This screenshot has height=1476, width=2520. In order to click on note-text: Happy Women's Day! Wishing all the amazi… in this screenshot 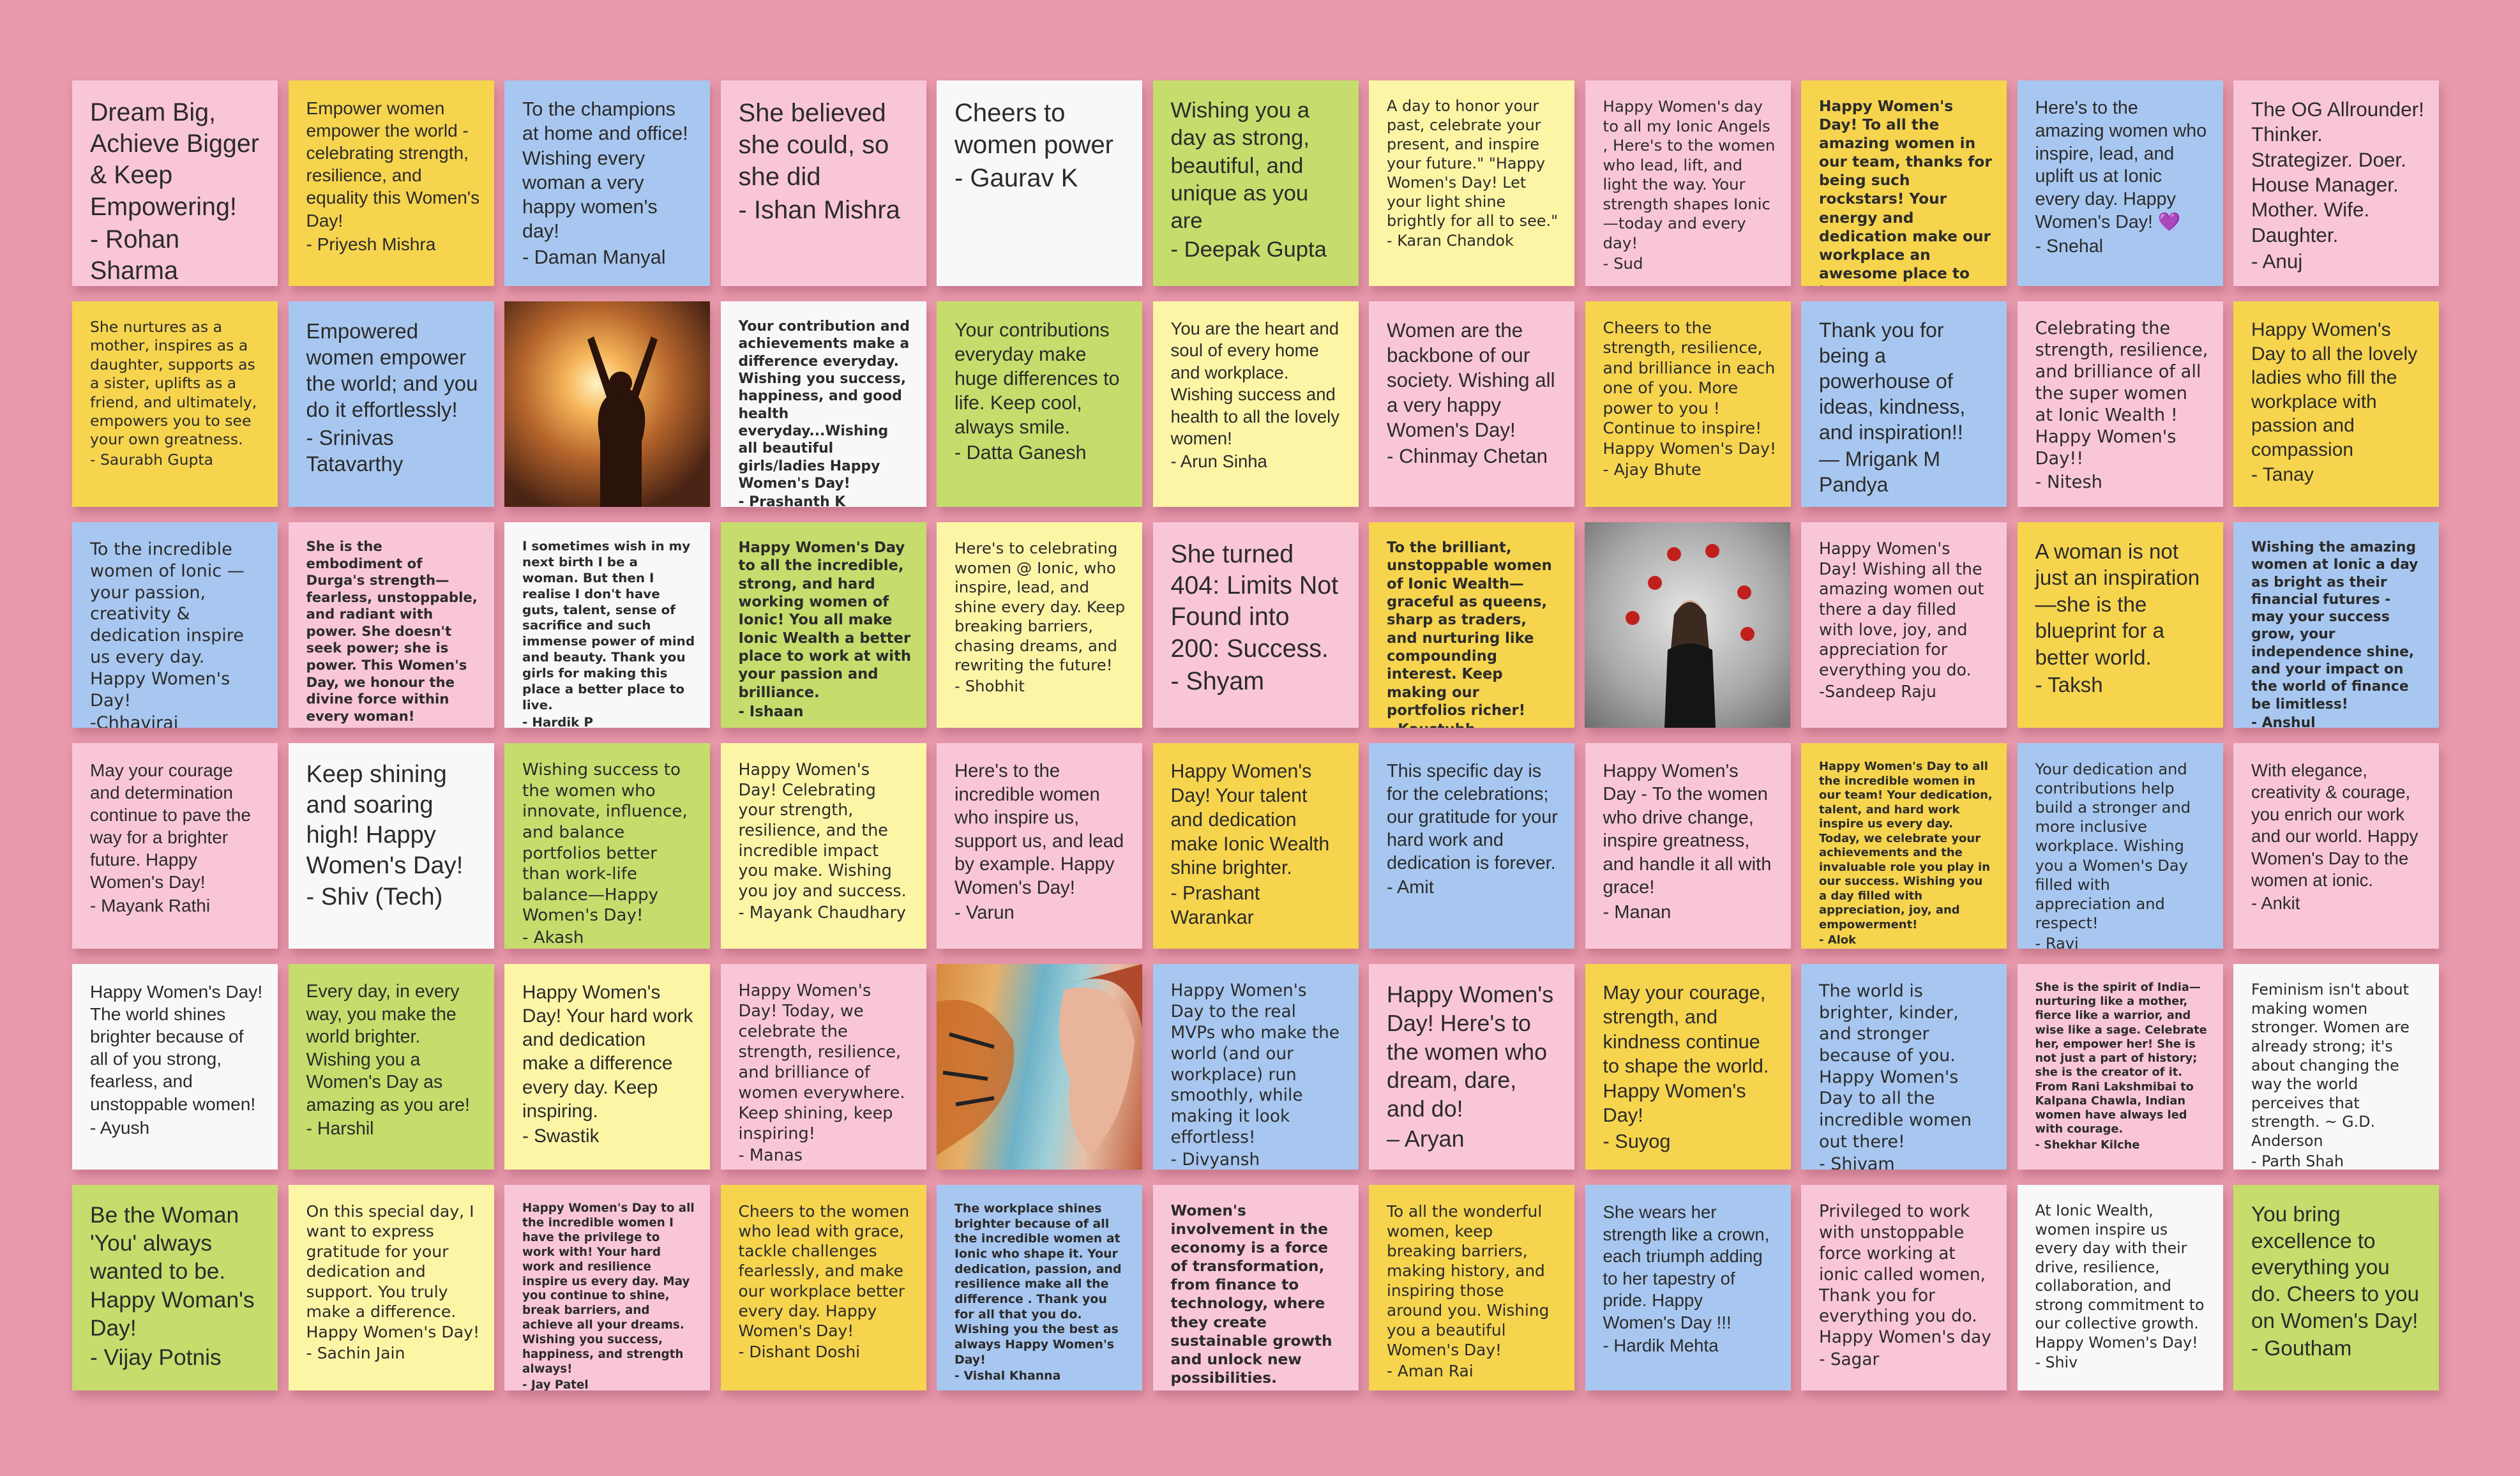, I will do `click(1901, 609)`.